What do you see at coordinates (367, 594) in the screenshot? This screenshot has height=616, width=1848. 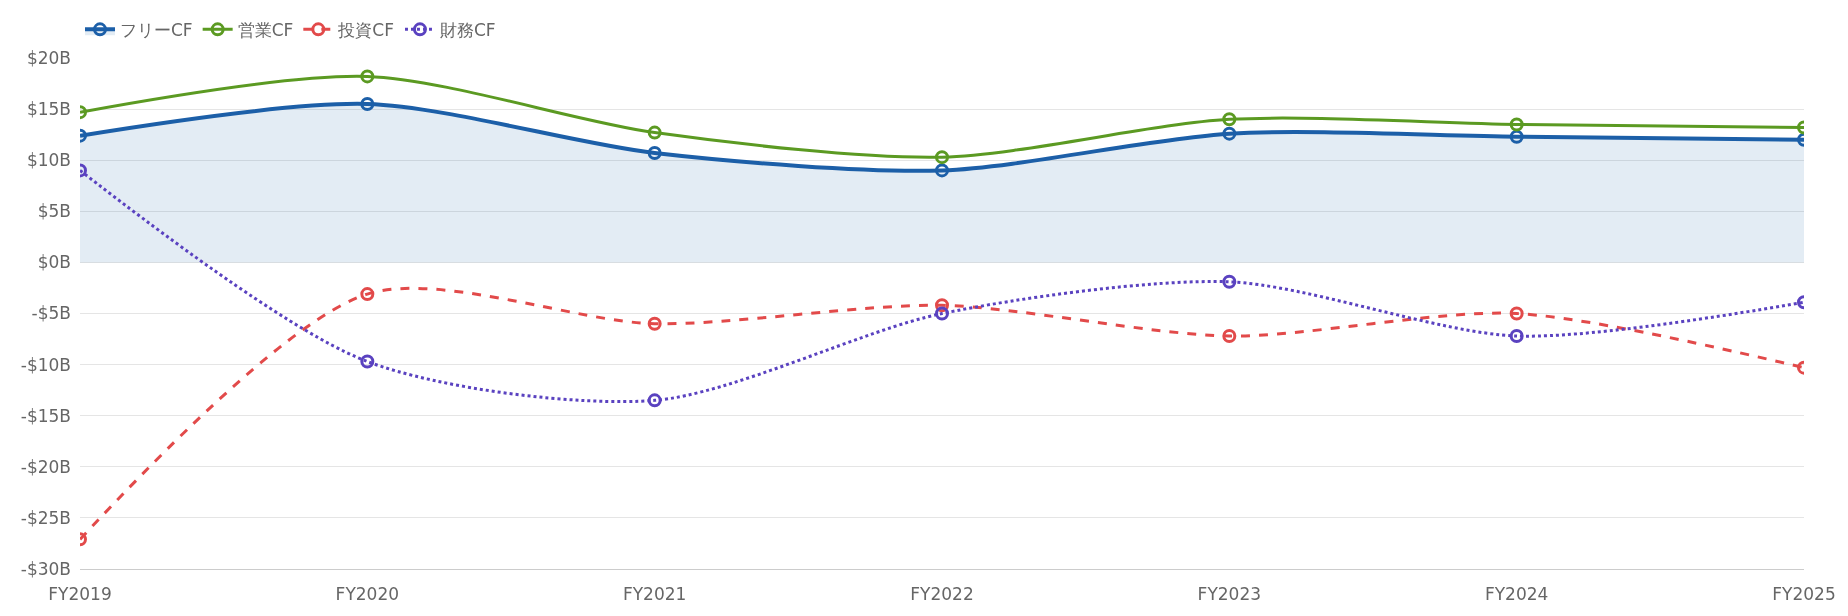 I see `x-tick-label: FY2020` at bounding box center [367, 594].